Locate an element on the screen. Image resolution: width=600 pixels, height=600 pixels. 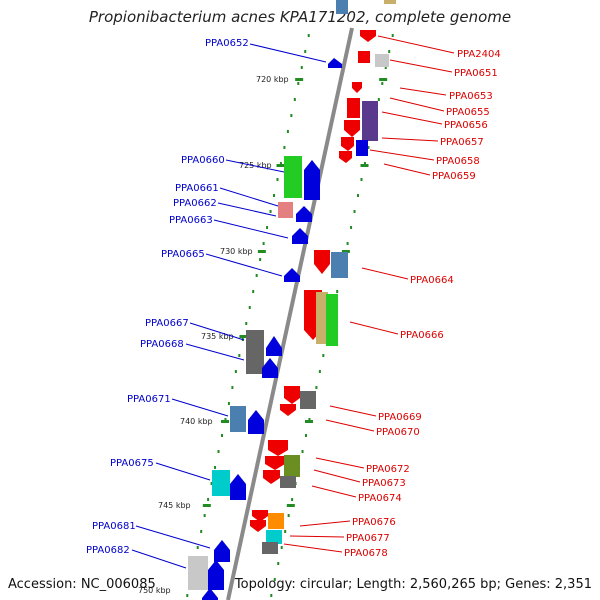
gene-label-ppa0667: PPA0667 is located at coordinates (167, 323).